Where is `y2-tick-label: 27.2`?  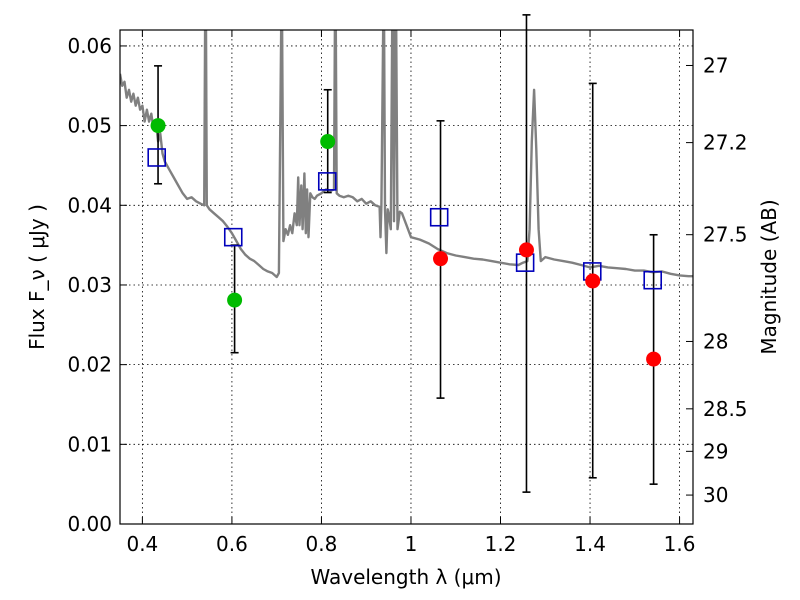 y2-tick-label: 27.2 is located at coordinates (725, 143).